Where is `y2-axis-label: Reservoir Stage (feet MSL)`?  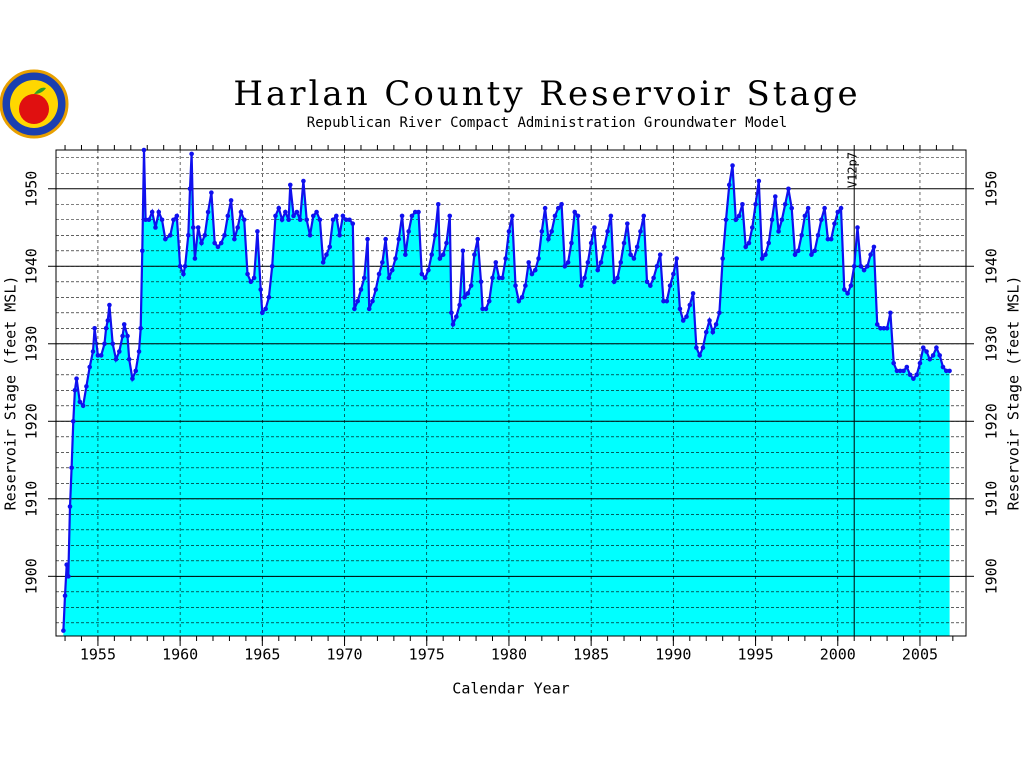 y2-axis-label: Reservoir Stage (feet MSL) is located at coordinates (1014, 393).